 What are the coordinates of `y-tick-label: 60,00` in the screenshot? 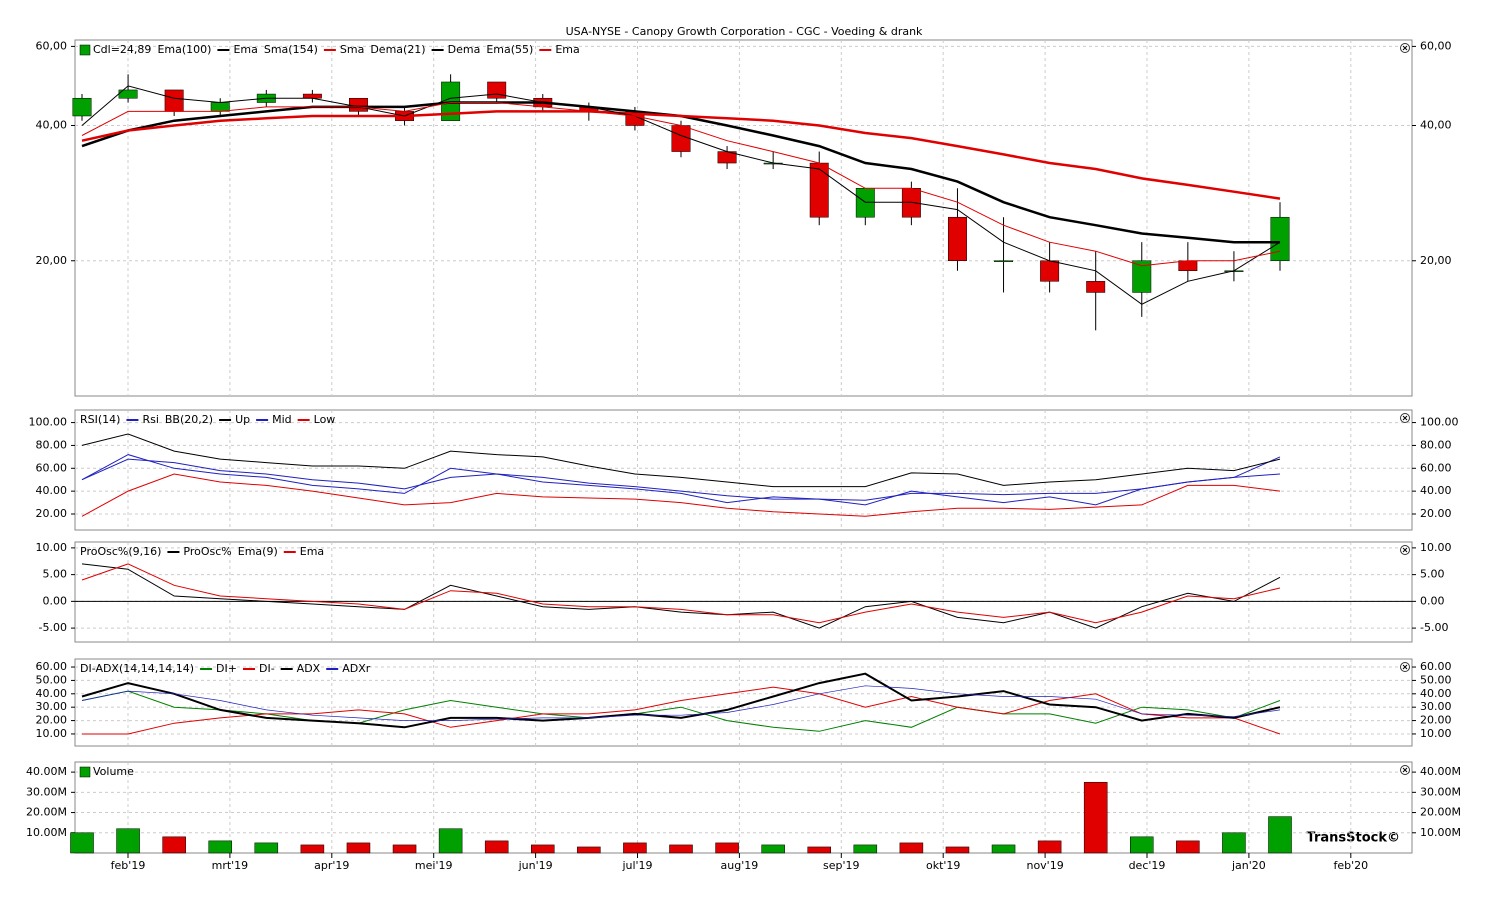 It's located at (52, 45).